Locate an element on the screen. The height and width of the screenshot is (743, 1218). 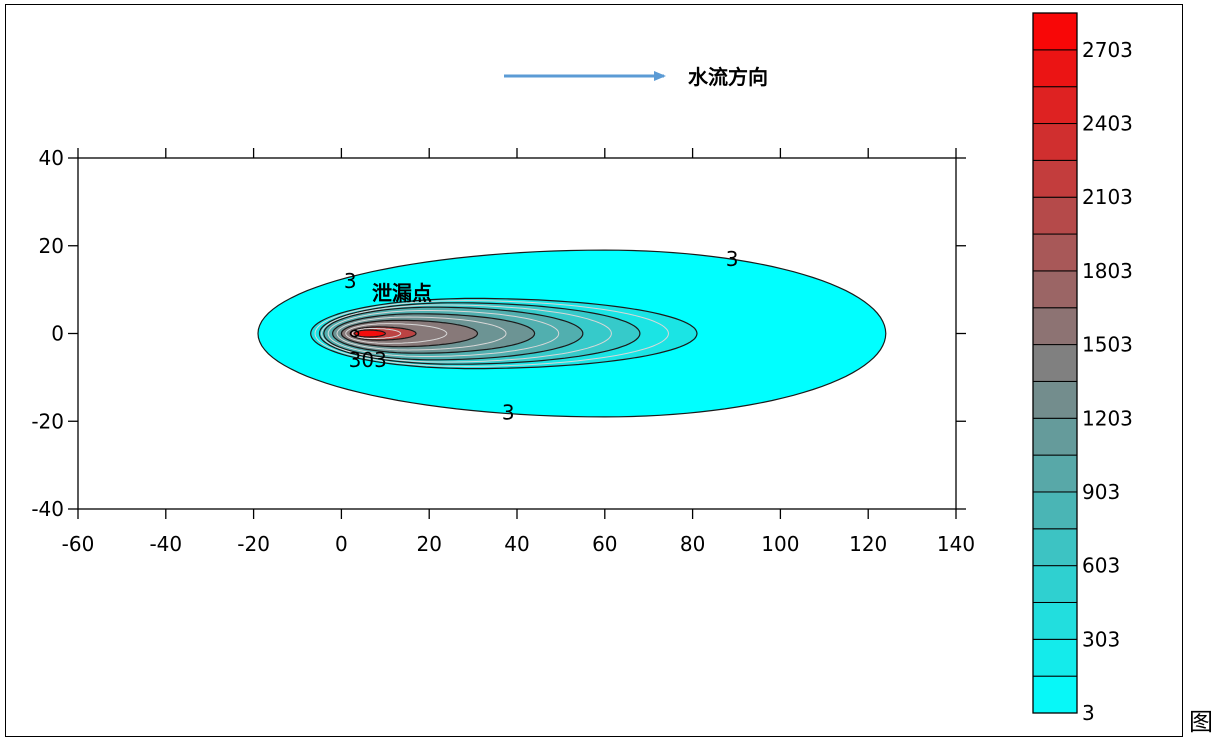
x-tick-label: -40 is located at coordinates (165, 544).